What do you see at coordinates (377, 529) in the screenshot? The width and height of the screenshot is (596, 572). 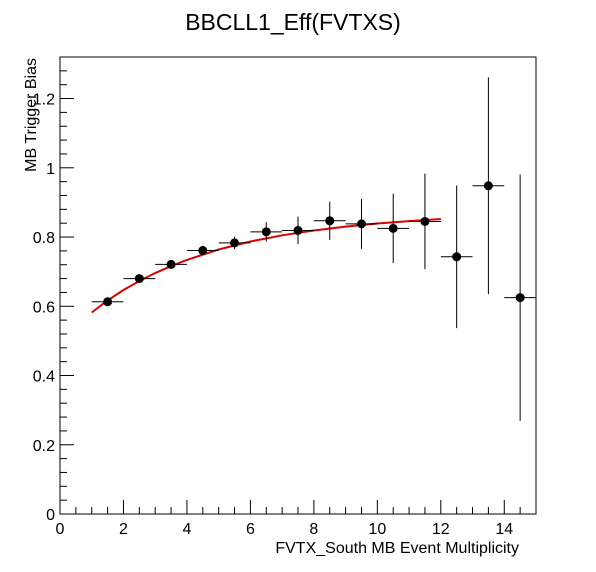 I see `x-tick-label: 10` at bounding box center [377, 529].